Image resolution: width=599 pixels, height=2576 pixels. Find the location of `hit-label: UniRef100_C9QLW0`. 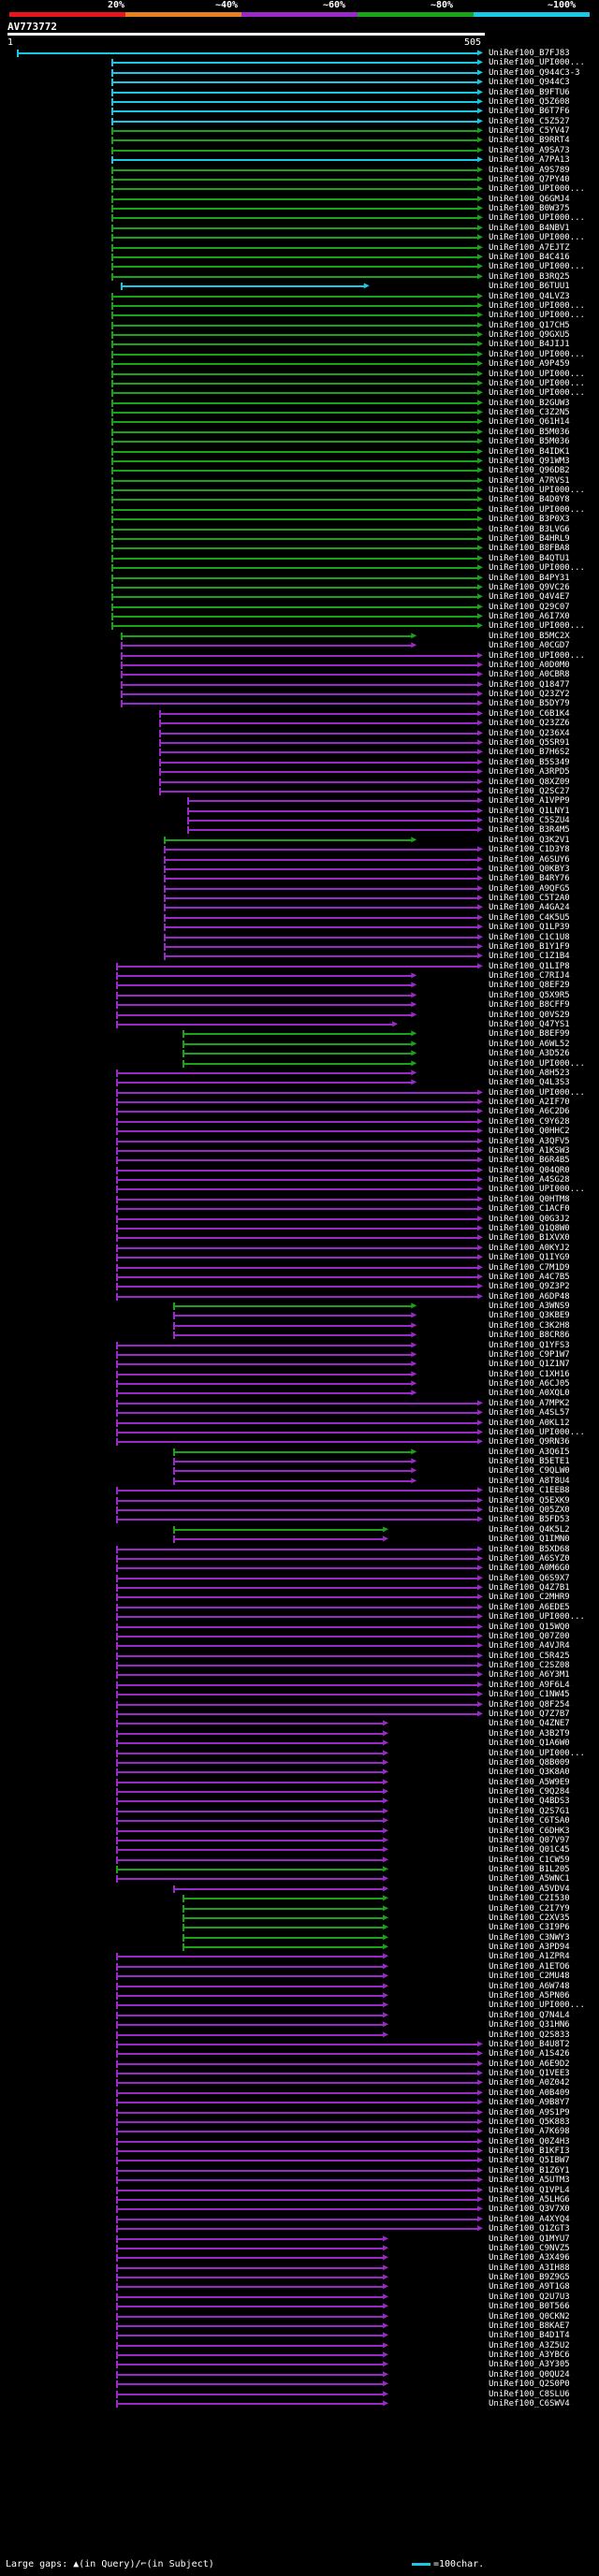

hit-label: UniRef100_C9QLW0 is located at coordinates (529, 1471).